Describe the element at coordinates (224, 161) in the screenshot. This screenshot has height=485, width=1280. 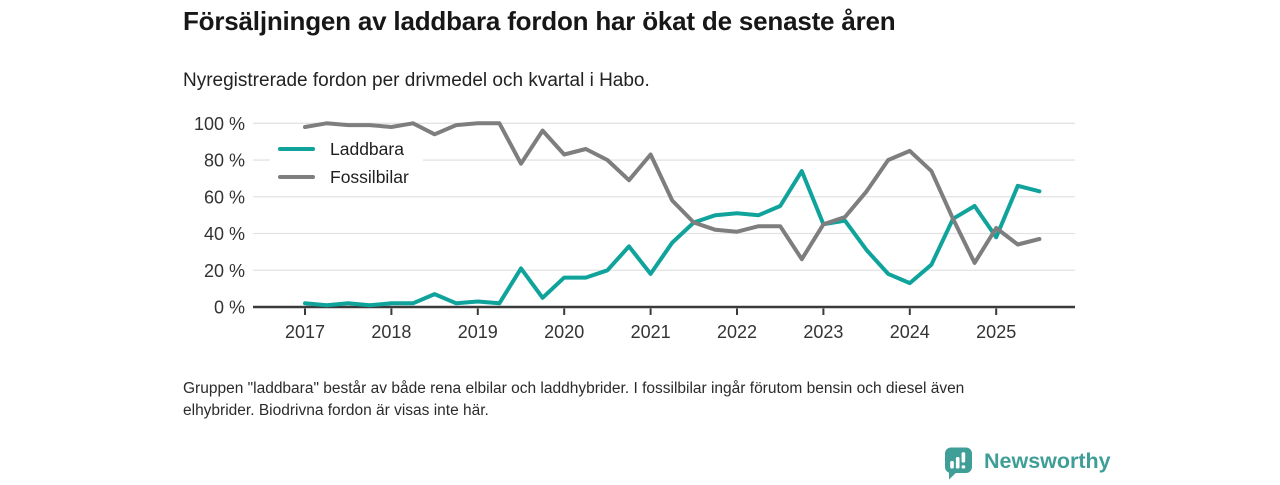
I see `y-axis-label-80: 80 %` at that location.